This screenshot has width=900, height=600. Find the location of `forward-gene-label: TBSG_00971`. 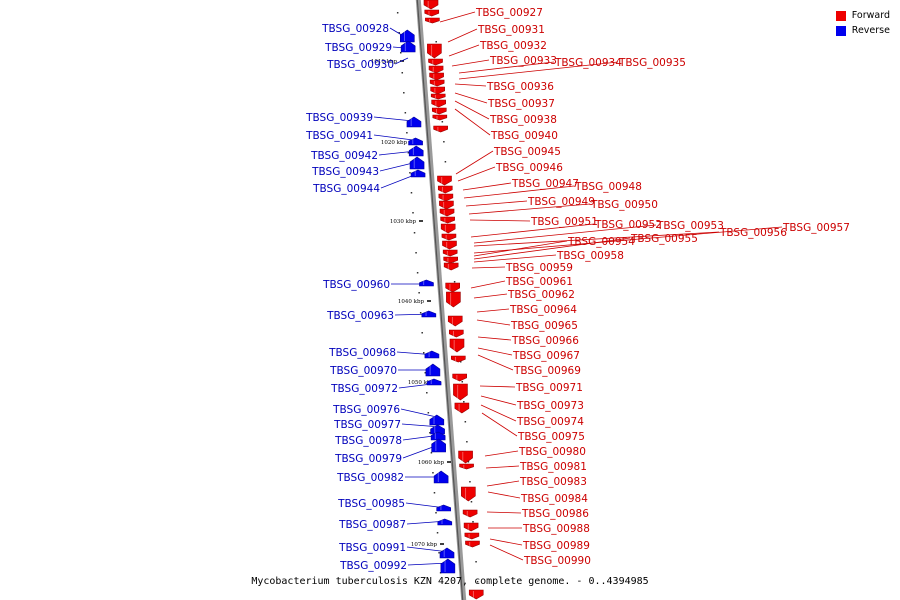

forward-gene-label: TBSG_00971 is located at coordinates (549, 388).